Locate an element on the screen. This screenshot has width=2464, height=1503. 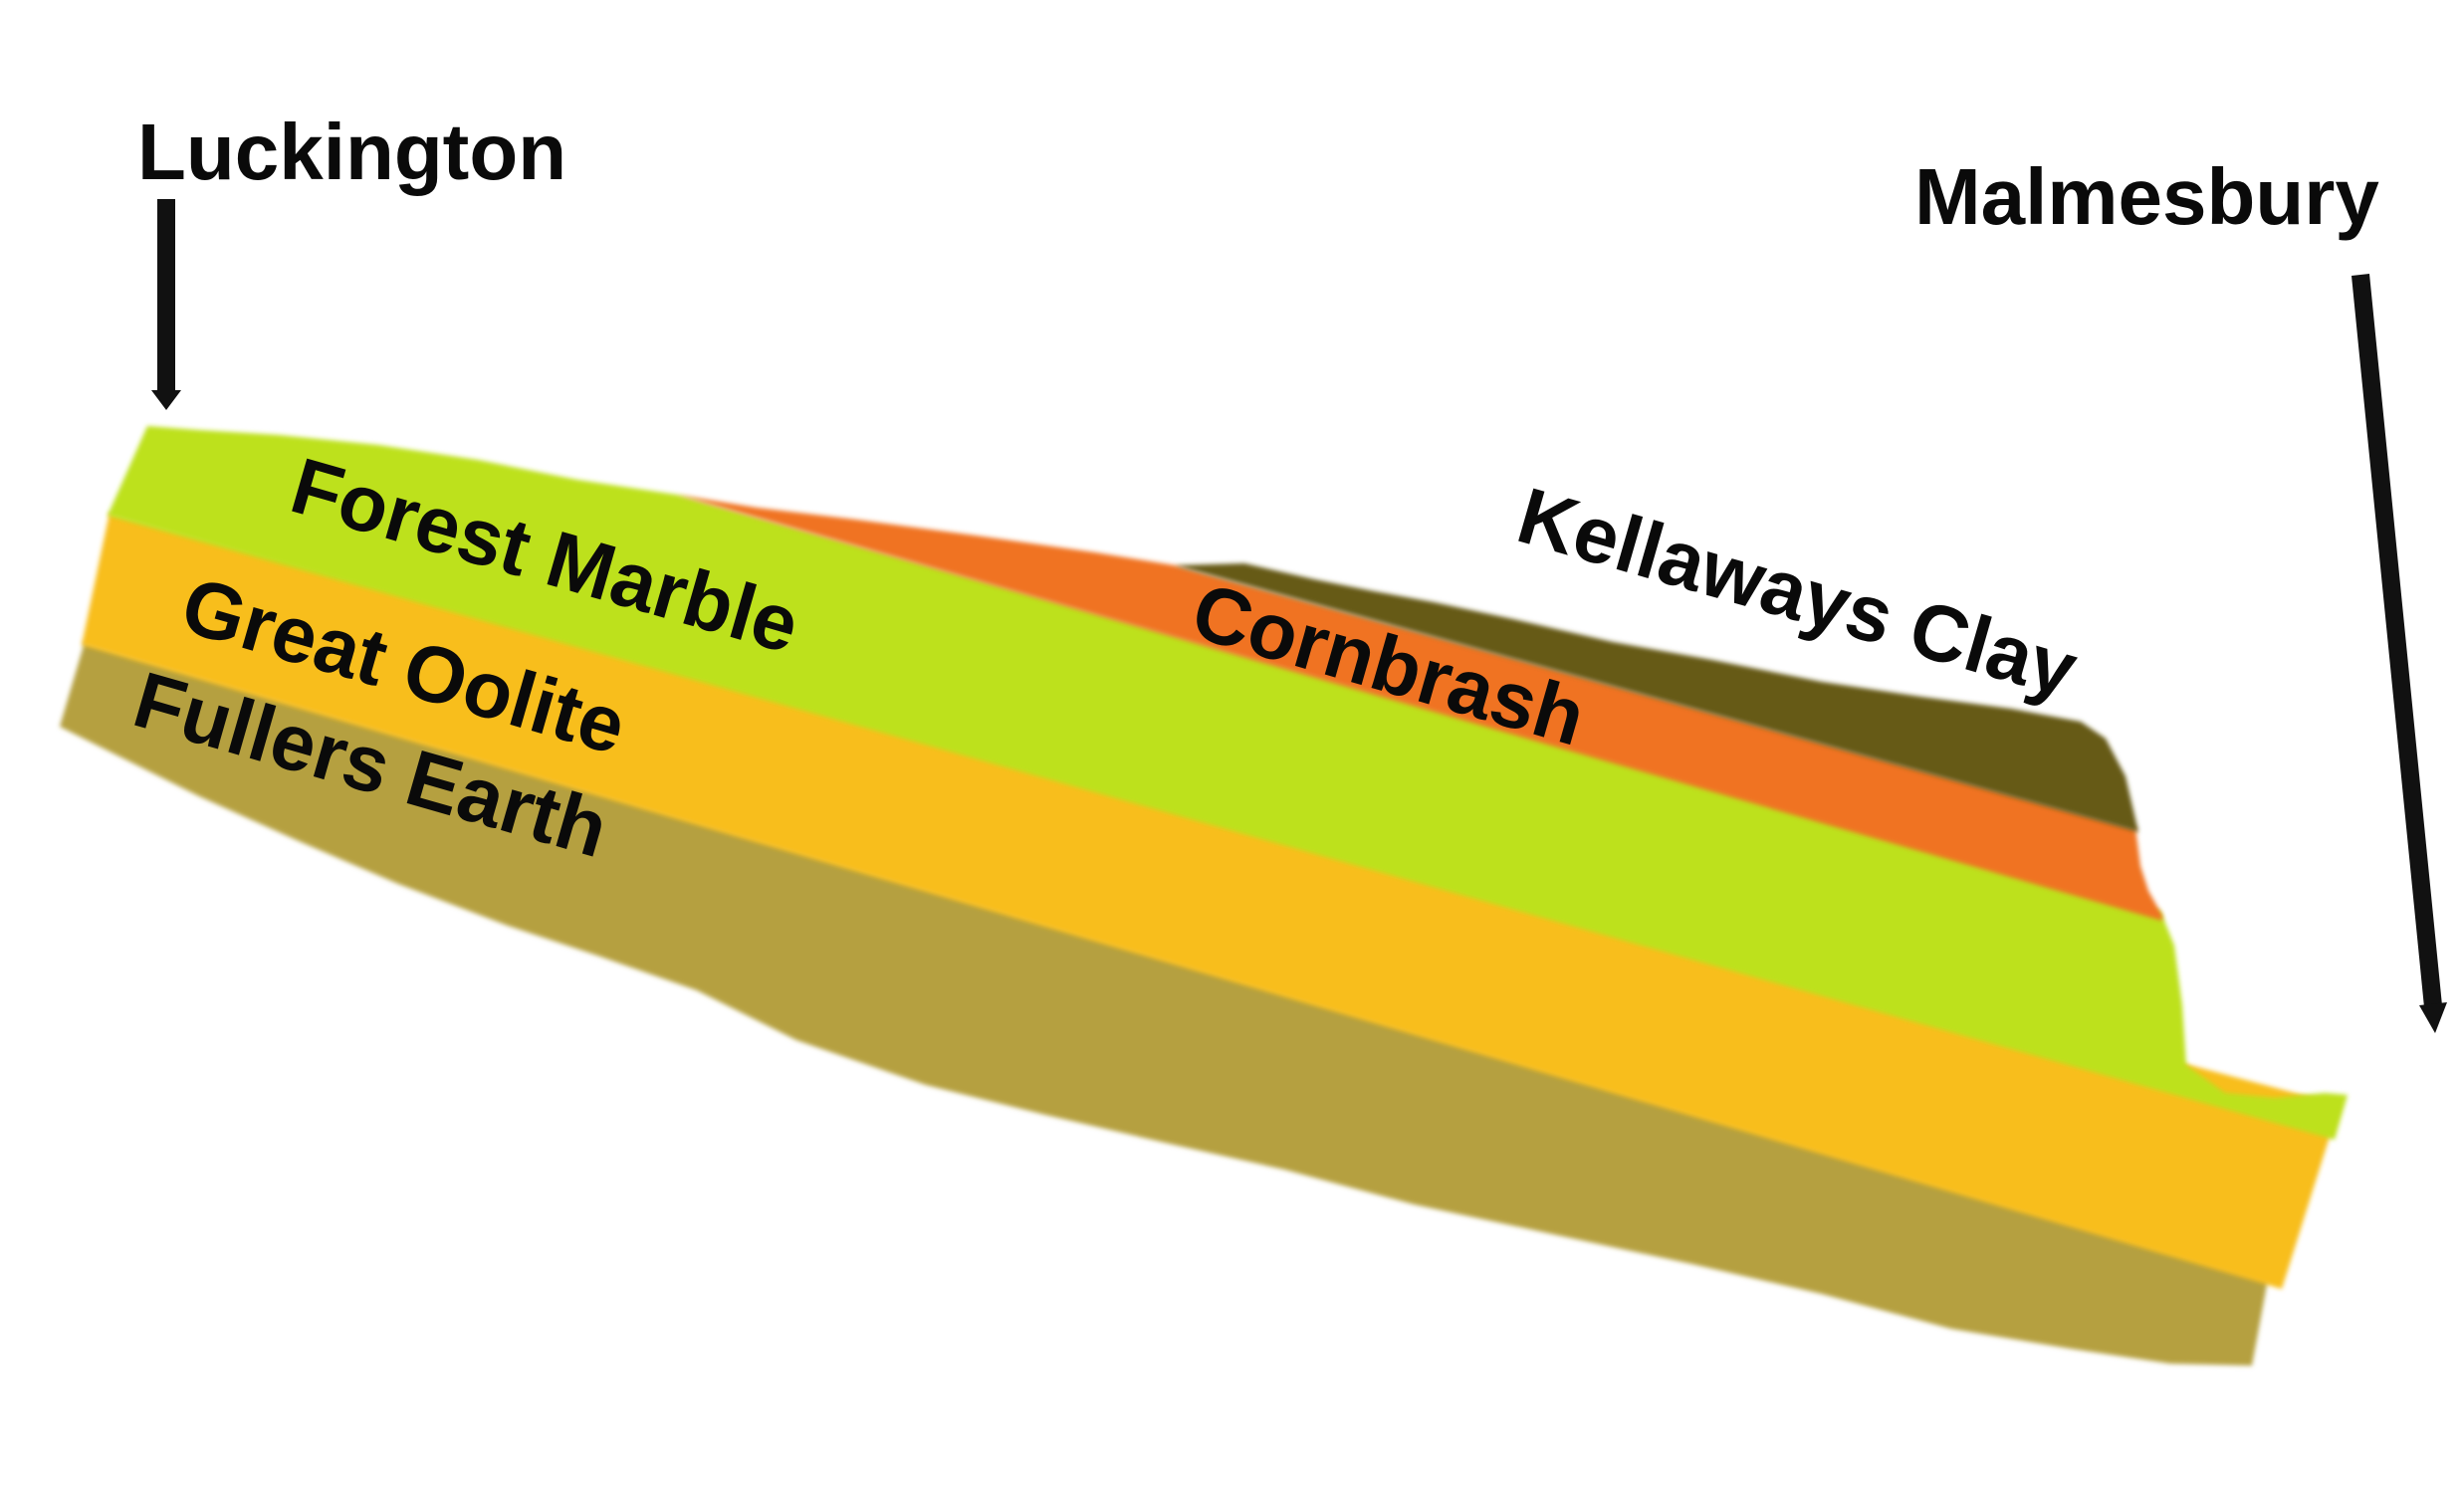
luckington-label: Luckington is located at coordinates (351, 151).